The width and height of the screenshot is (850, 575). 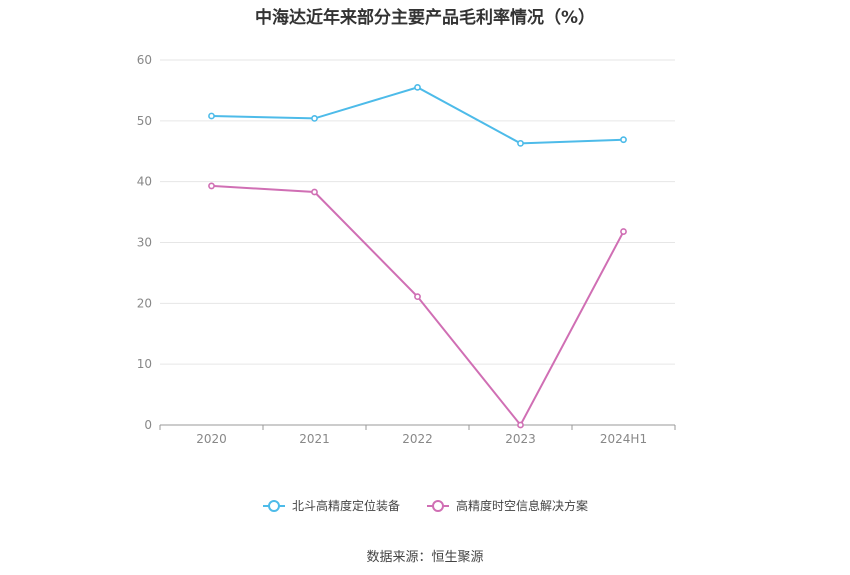 I want to click on y-tick-label: 40, so click(x=144, y=182).